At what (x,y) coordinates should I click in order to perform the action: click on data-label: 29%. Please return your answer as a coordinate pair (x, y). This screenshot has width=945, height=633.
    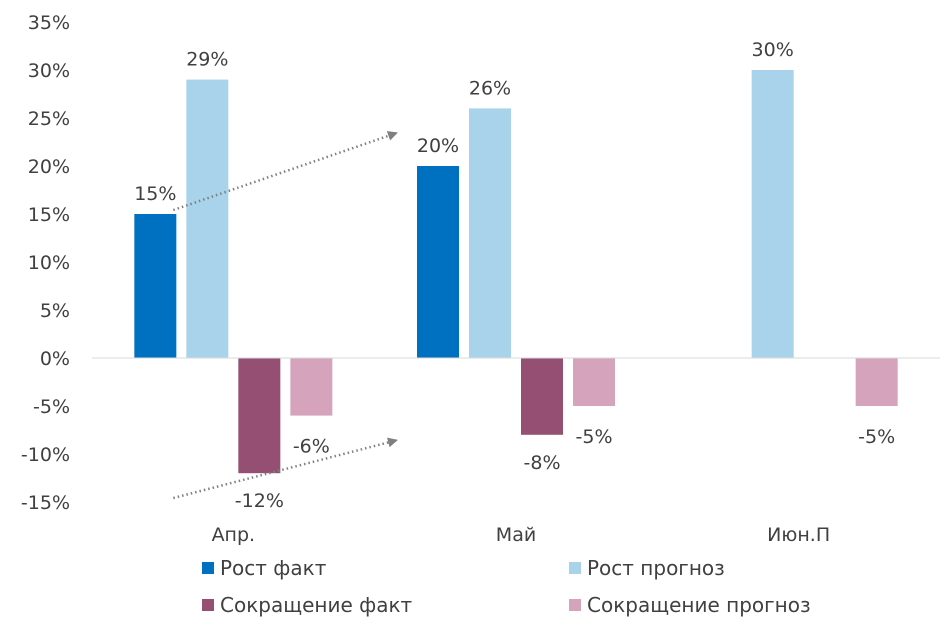
    Looking at the image, I should click on (207, 60).